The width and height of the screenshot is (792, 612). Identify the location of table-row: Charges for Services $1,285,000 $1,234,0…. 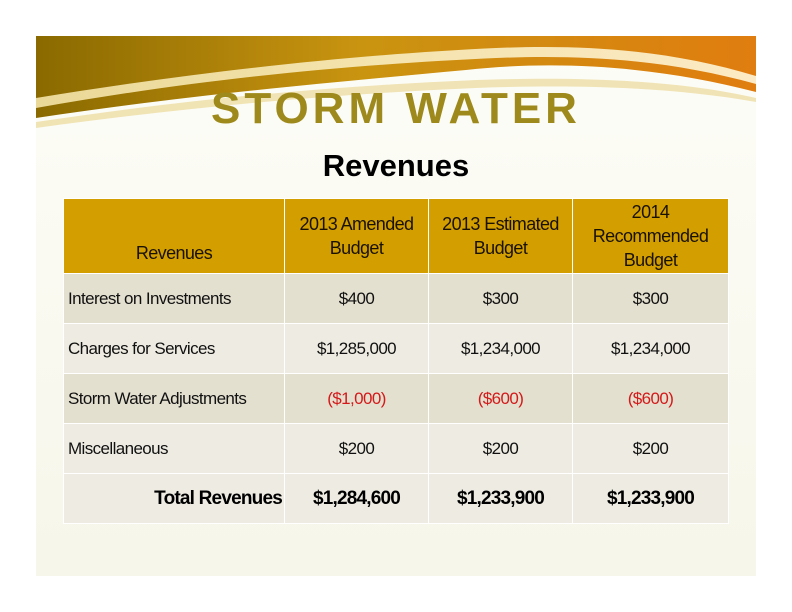
(396, 348).